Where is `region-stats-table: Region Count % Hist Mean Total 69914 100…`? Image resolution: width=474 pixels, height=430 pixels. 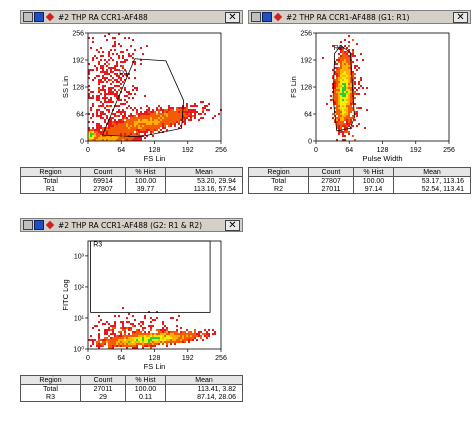
region-stats-table: Region Count % Hist Mean Total 69914 100… is located at coordinates (131, 180).